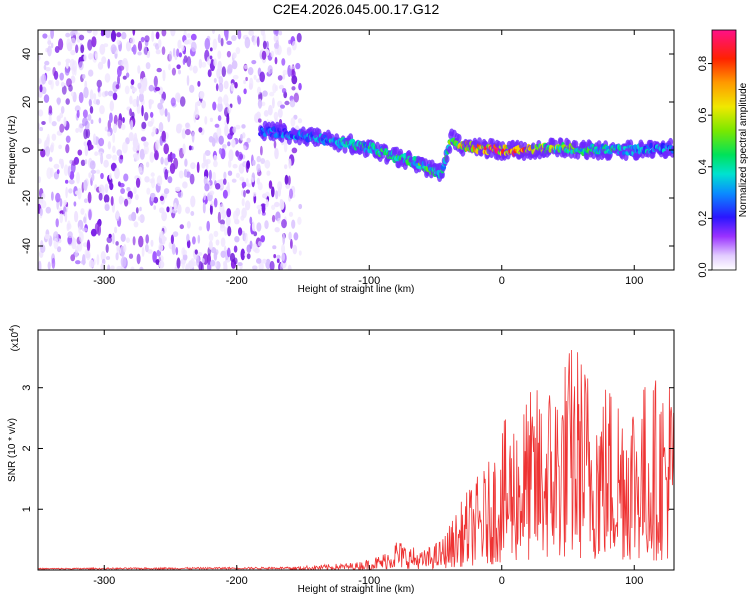  Describe the element at coordinates (12, 450) in the screenshot. I see `snr-y-label: SNR (10 * v/v)` at that location.